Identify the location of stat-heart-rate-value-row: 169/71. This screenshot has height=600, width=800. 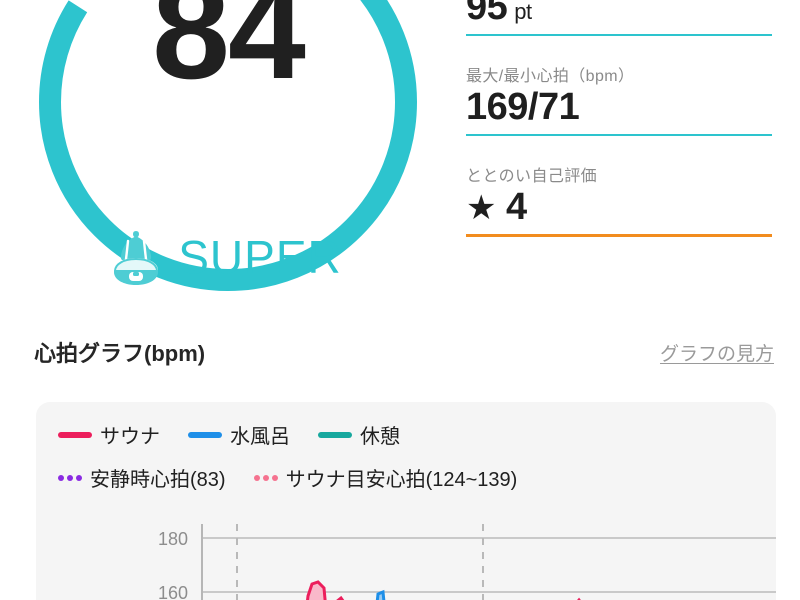
(619, 106).